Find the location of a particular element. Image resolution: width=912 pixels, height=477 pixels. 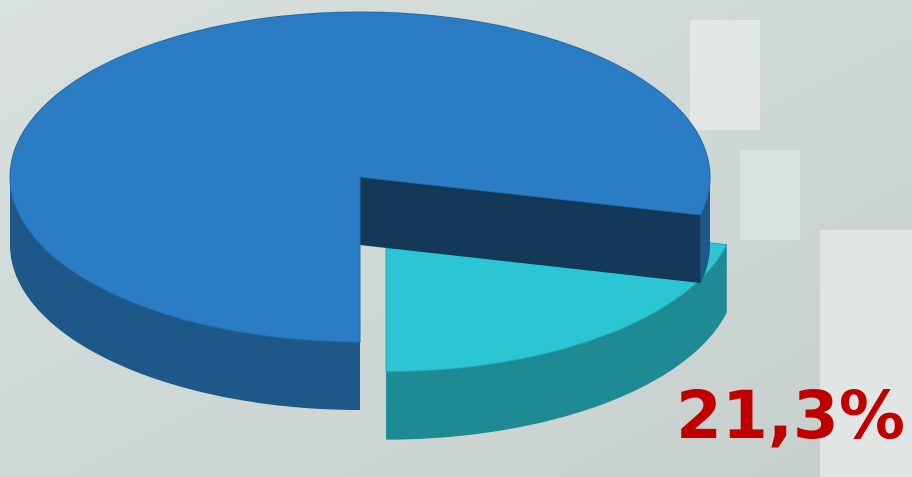

slice-side is located at coordinates (705, 230).